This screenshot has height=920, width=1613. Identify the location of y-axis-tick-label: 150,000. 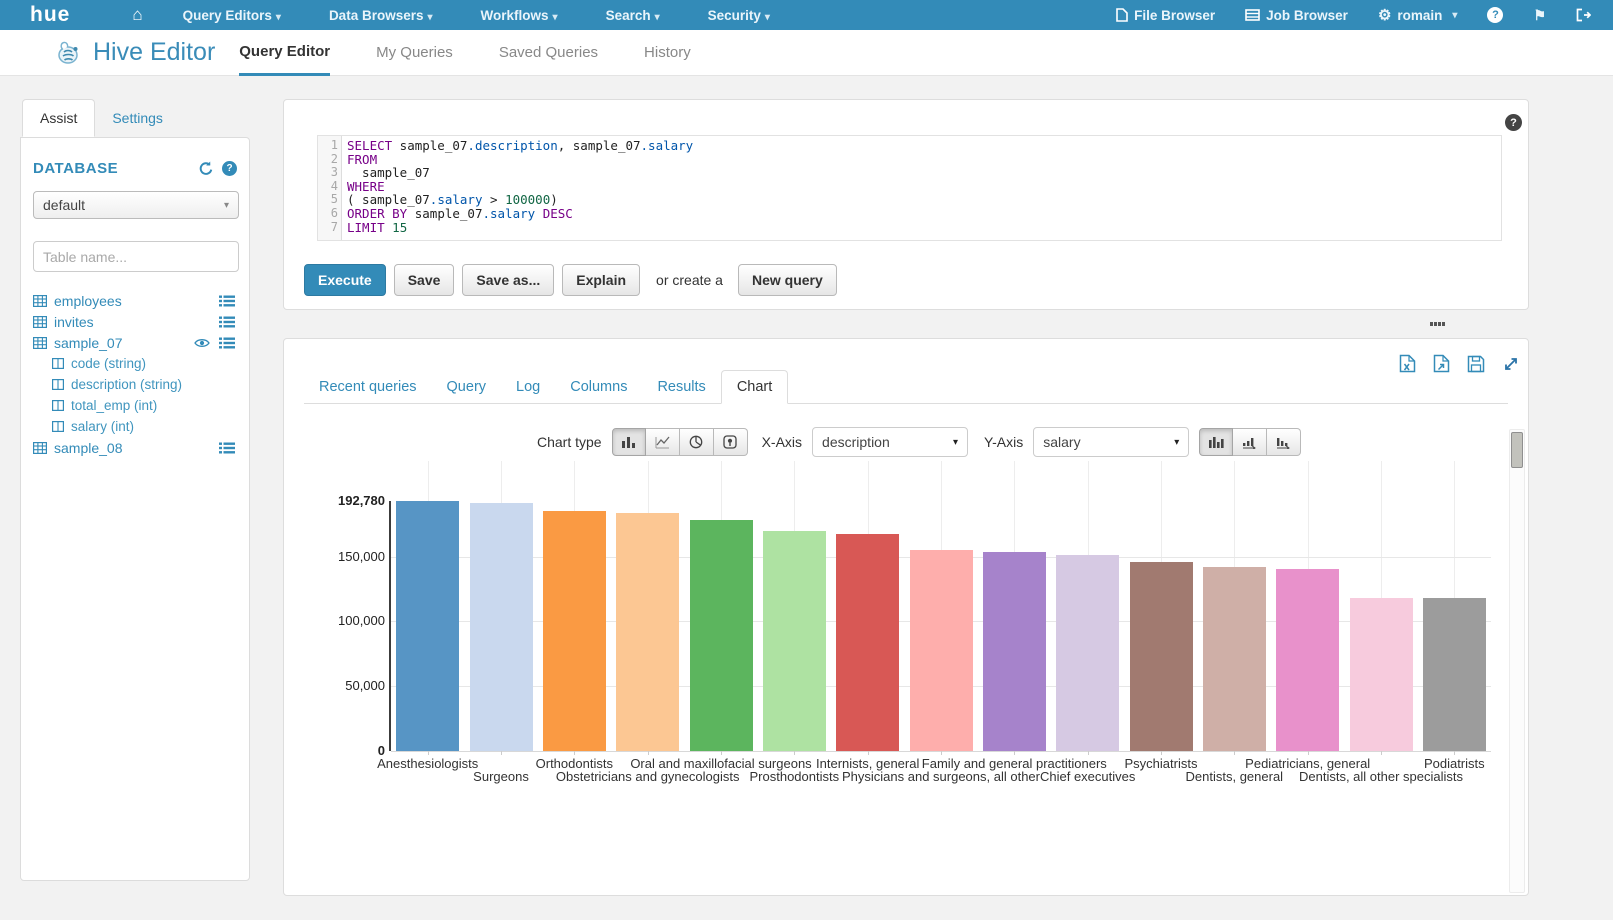
(361, 556).